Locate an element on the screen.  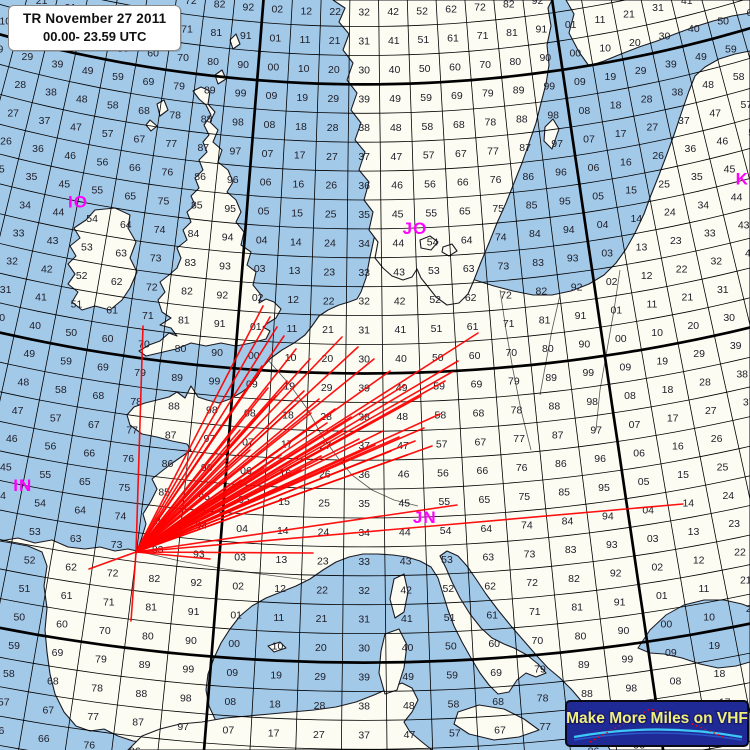
grid-square-number: 73 is located at coordinates (156, 259).